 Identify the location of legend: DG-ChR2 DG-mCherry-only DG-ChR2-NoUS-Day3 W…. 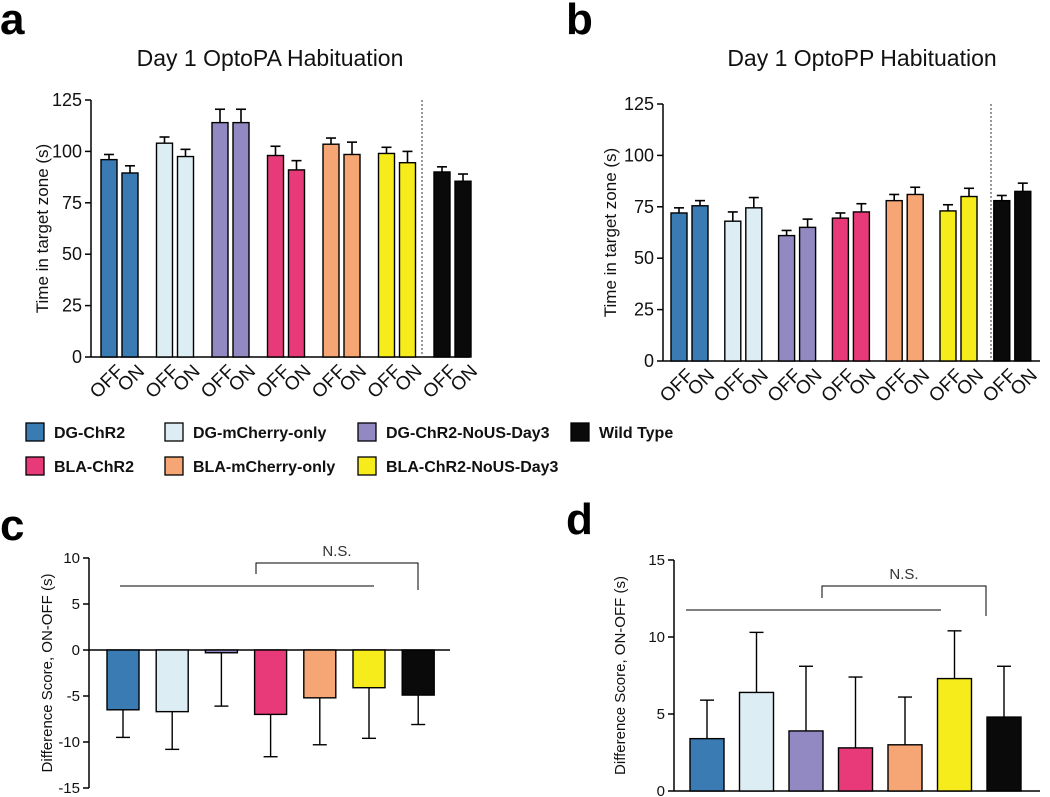
(349, 449).